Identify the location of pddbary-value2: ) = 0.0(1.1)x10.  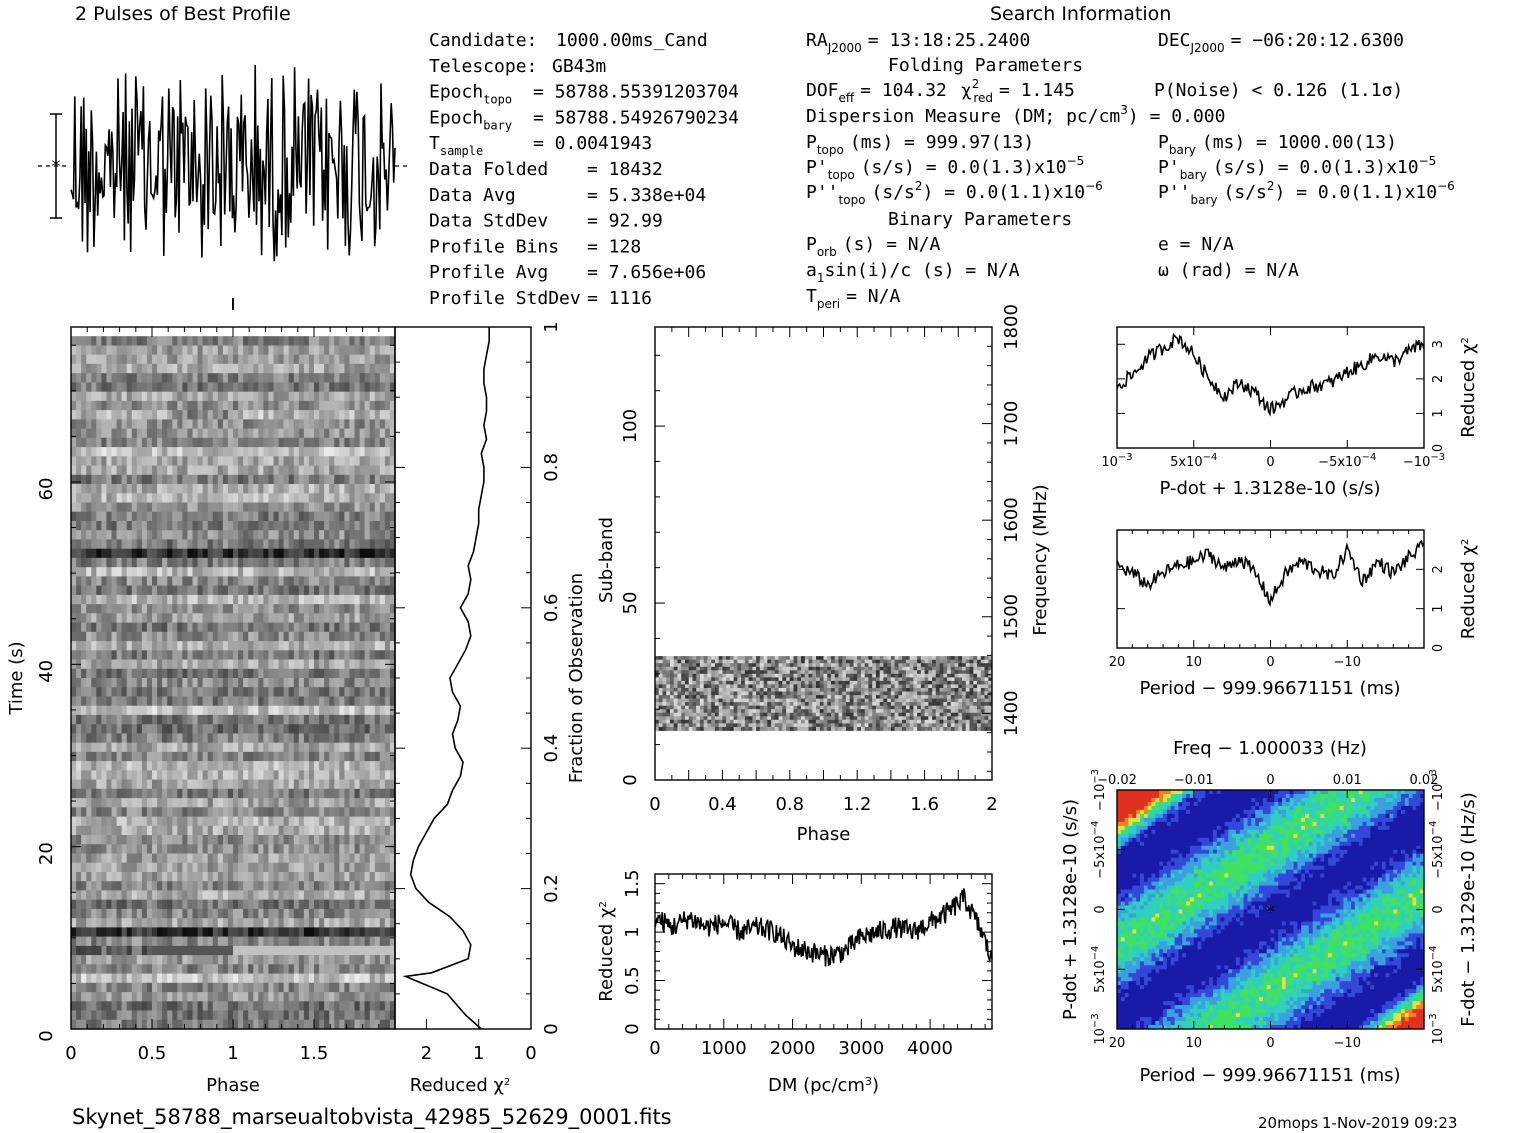
(1356, 192).